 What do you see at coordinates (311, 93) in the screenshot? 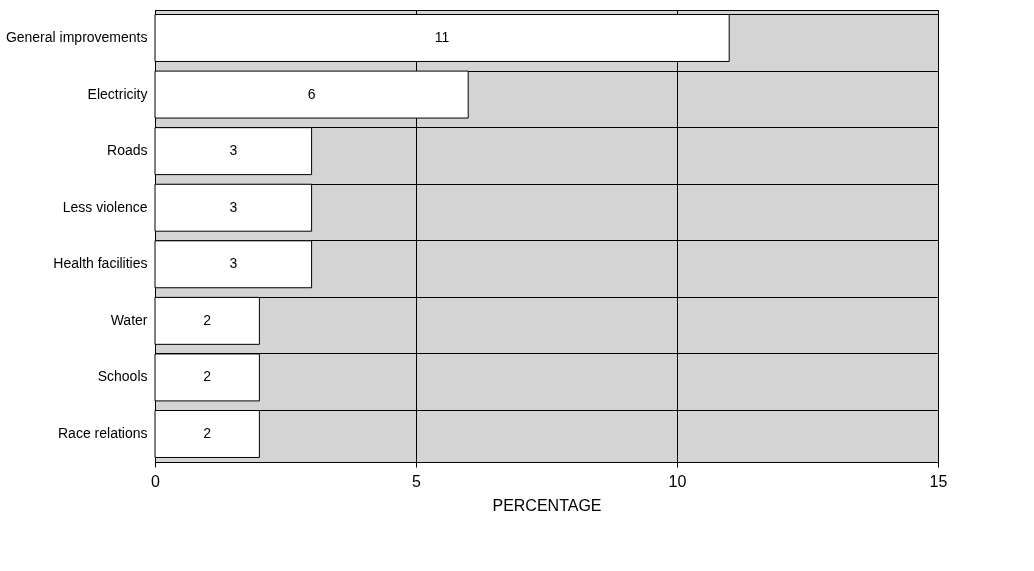
I see `data-label: 6` at bounding box center [311, 93].